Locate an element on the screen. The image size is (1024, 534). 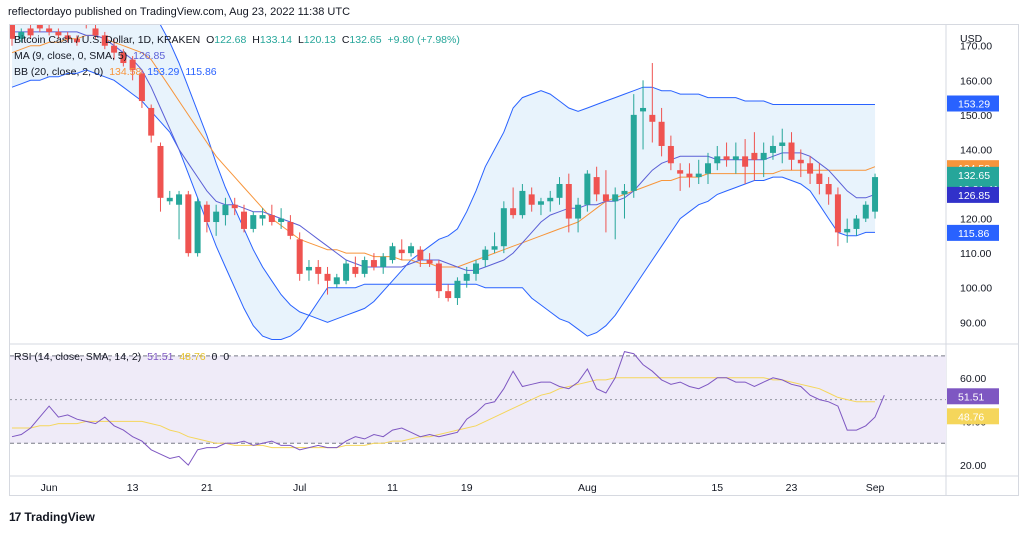
tradingview-footer: 17 TradingView is located at coordinates (52, 517).